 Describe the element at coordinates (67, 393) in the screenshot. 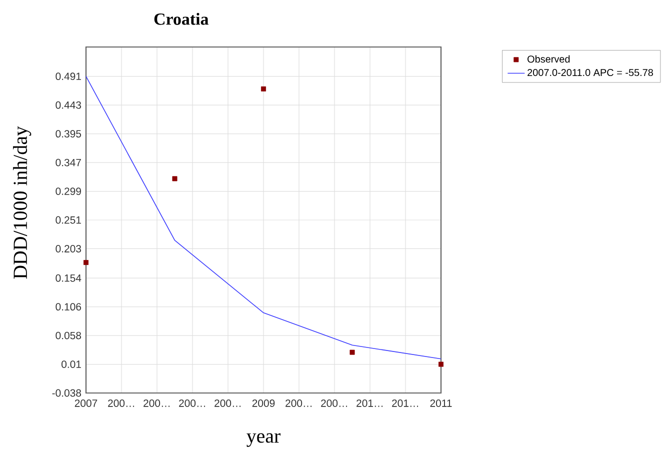

I see `y-tick-label: -0.038` at that location.